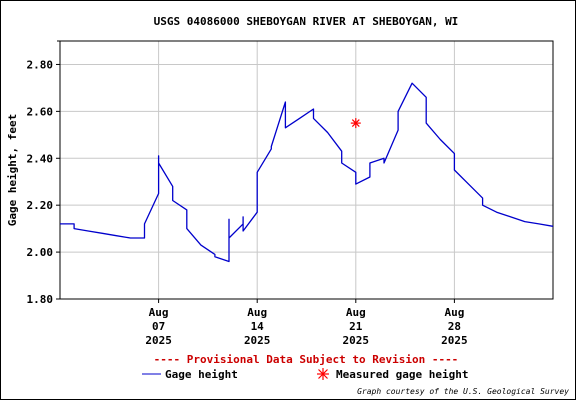 The width and height of the screenshot is (576, 400). I want to click on measured-gage-height-point, so click(355, 123).